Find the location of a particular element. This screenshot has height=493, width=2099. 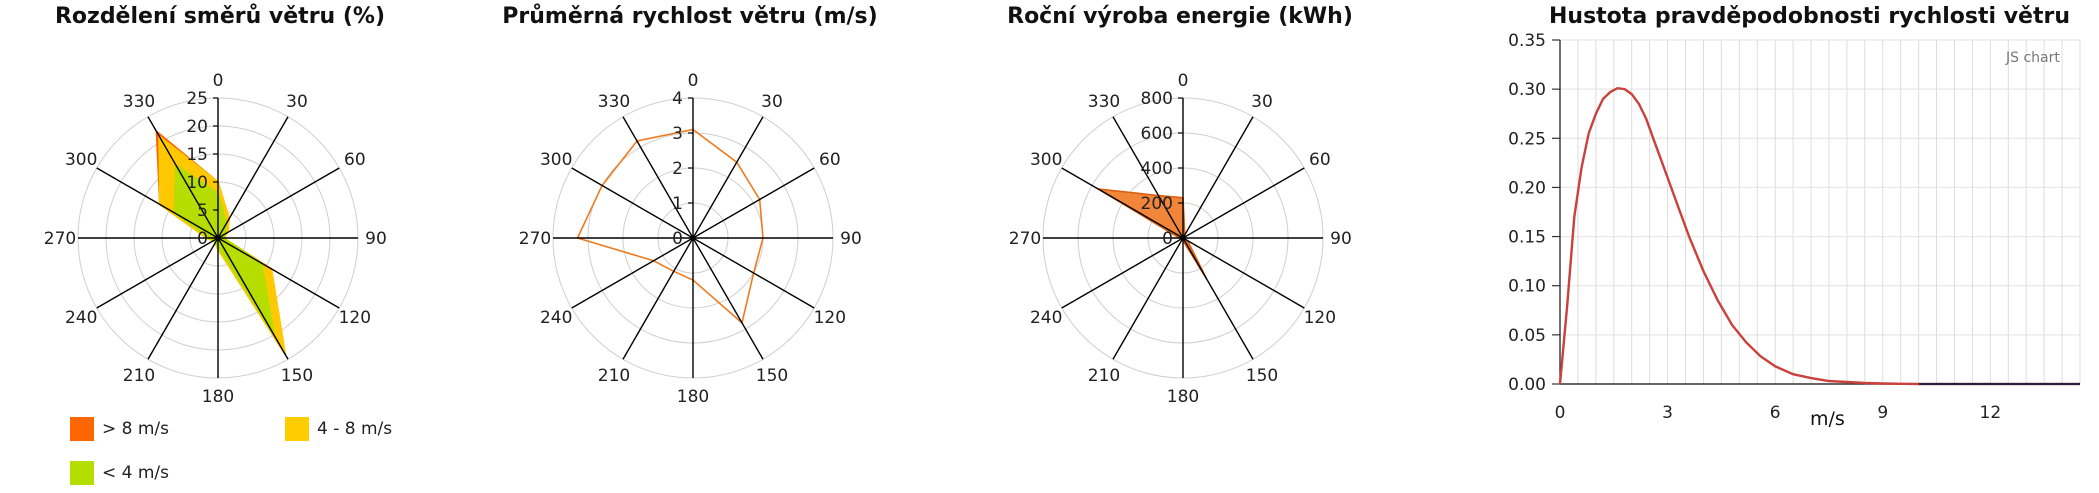

radar-radial-label: 25 is located at coordinates (197, 99).